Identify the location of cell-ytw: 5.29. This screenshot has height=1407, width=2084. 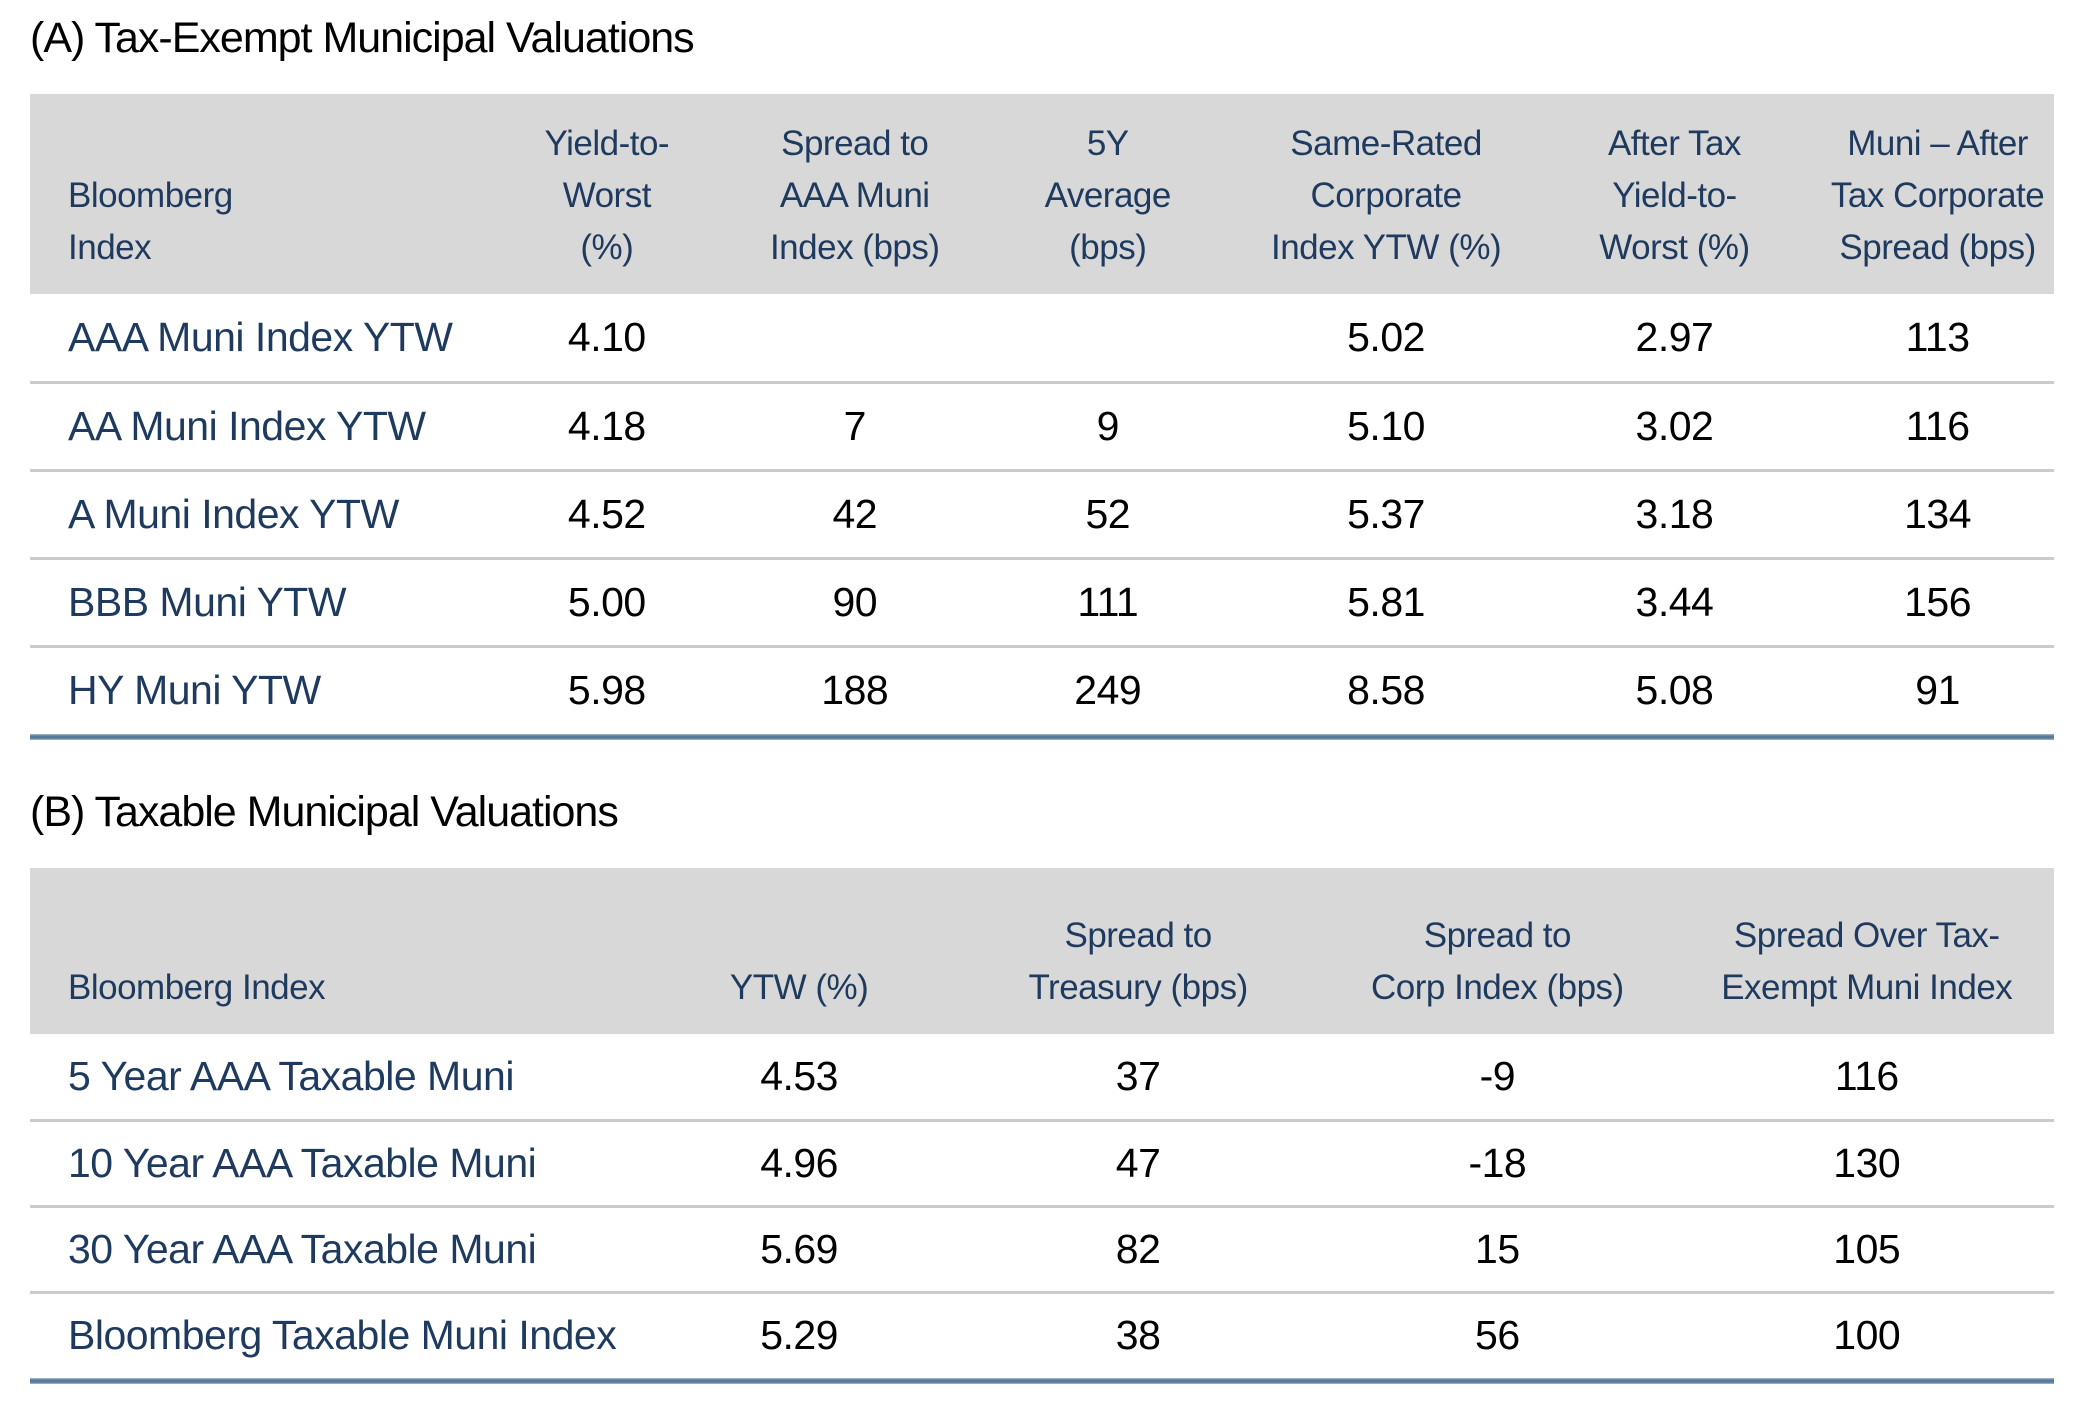
(799, 1334).